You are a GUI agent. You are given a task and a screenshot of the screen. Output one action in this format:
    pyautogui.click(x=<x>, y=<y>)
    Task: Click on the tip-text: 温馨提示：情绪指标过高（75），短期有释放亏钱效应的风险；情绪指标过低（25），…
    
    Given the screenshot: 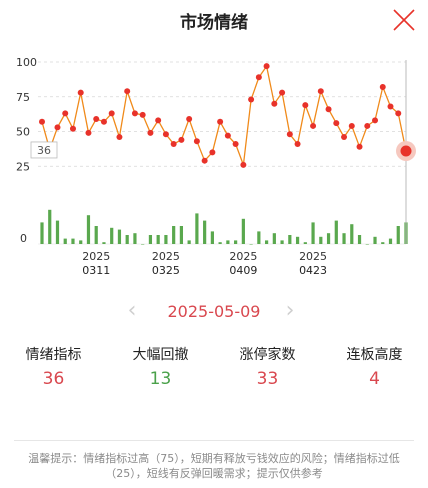 What is the action you would take?
    pyautogui.click(x=214, y=466)
    